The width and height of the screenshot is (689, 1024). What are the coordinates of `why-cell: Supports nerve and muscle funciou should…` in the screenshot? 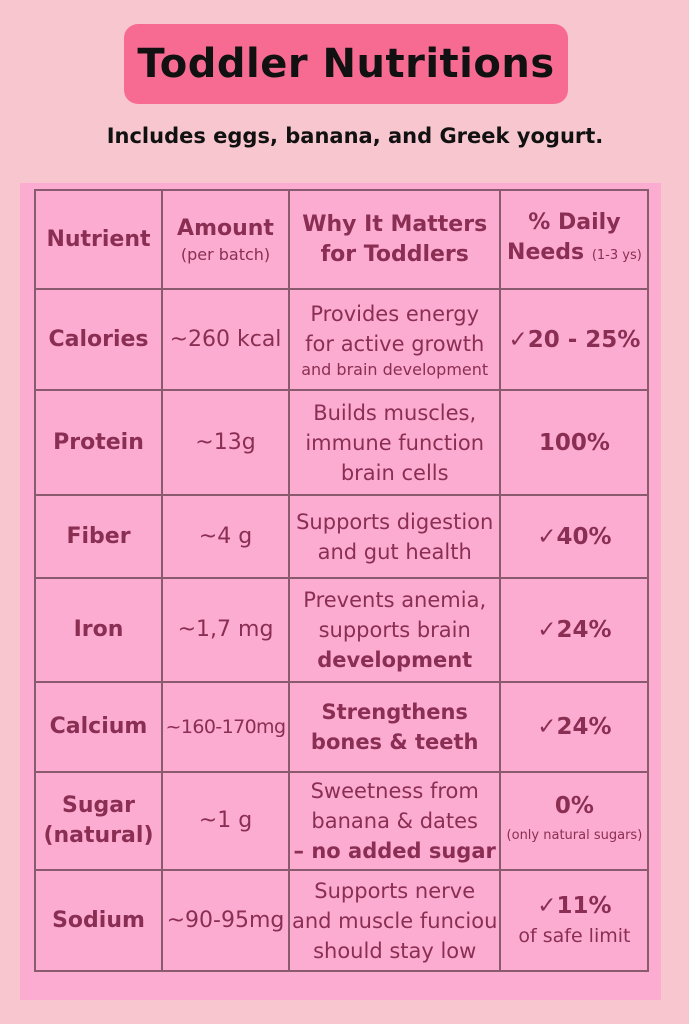 It's located at (394, 920).